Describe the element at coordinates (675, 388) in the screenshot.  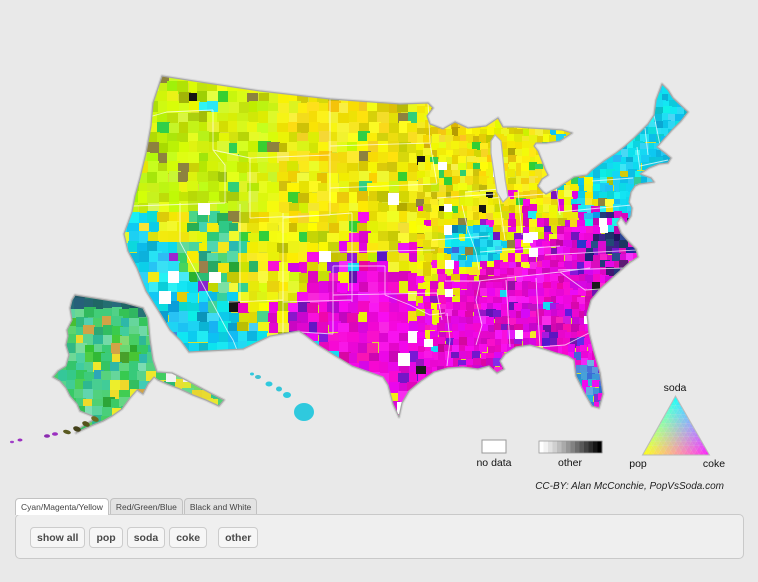
I see `svg-text: soda` at that location.